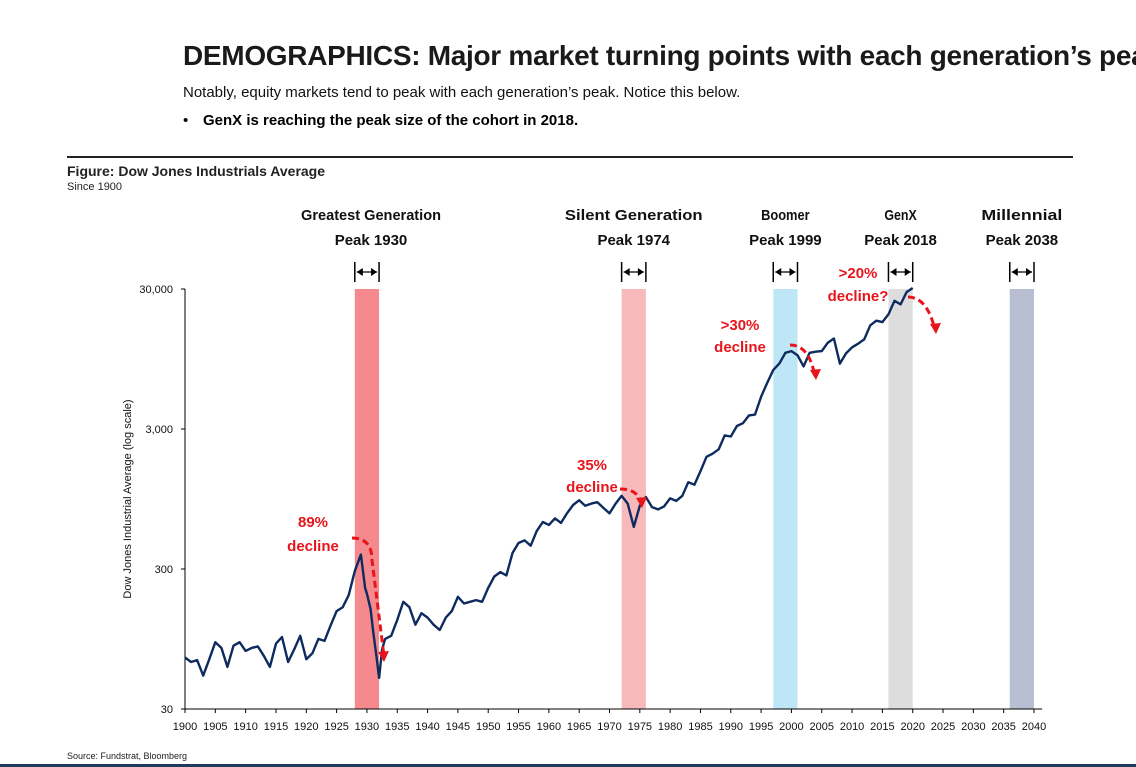 Image resolution: width=1136 pixels, height=767 pixels. Describe the element at coordinates (397, 727) in the screenshot. I see `x-tick-label: 1935` at that location.